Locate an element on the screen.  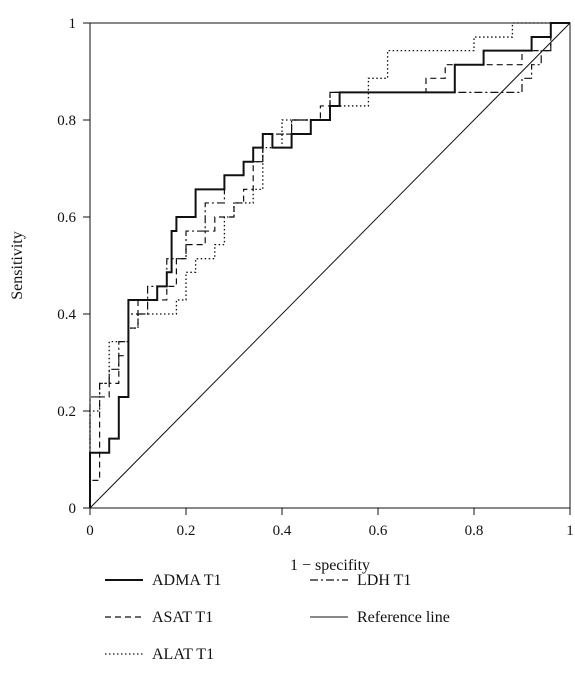
y-axis-title: Sensitivity is located at coordinates (17, 265).